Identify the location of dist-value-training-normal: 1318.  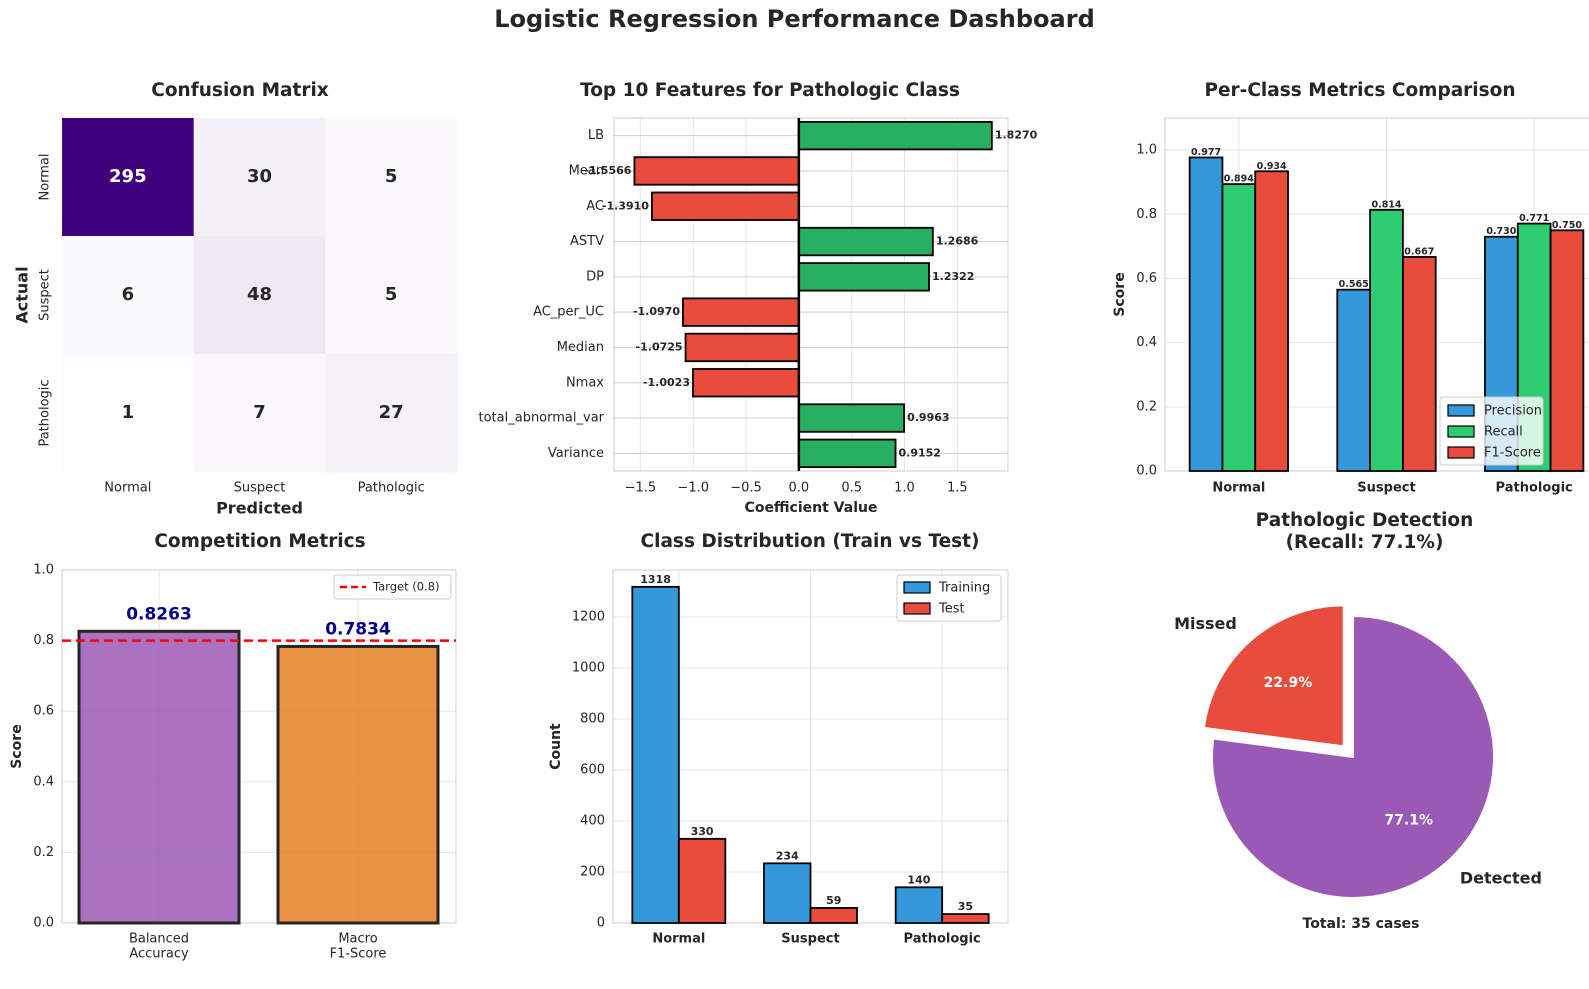
(655, 579).